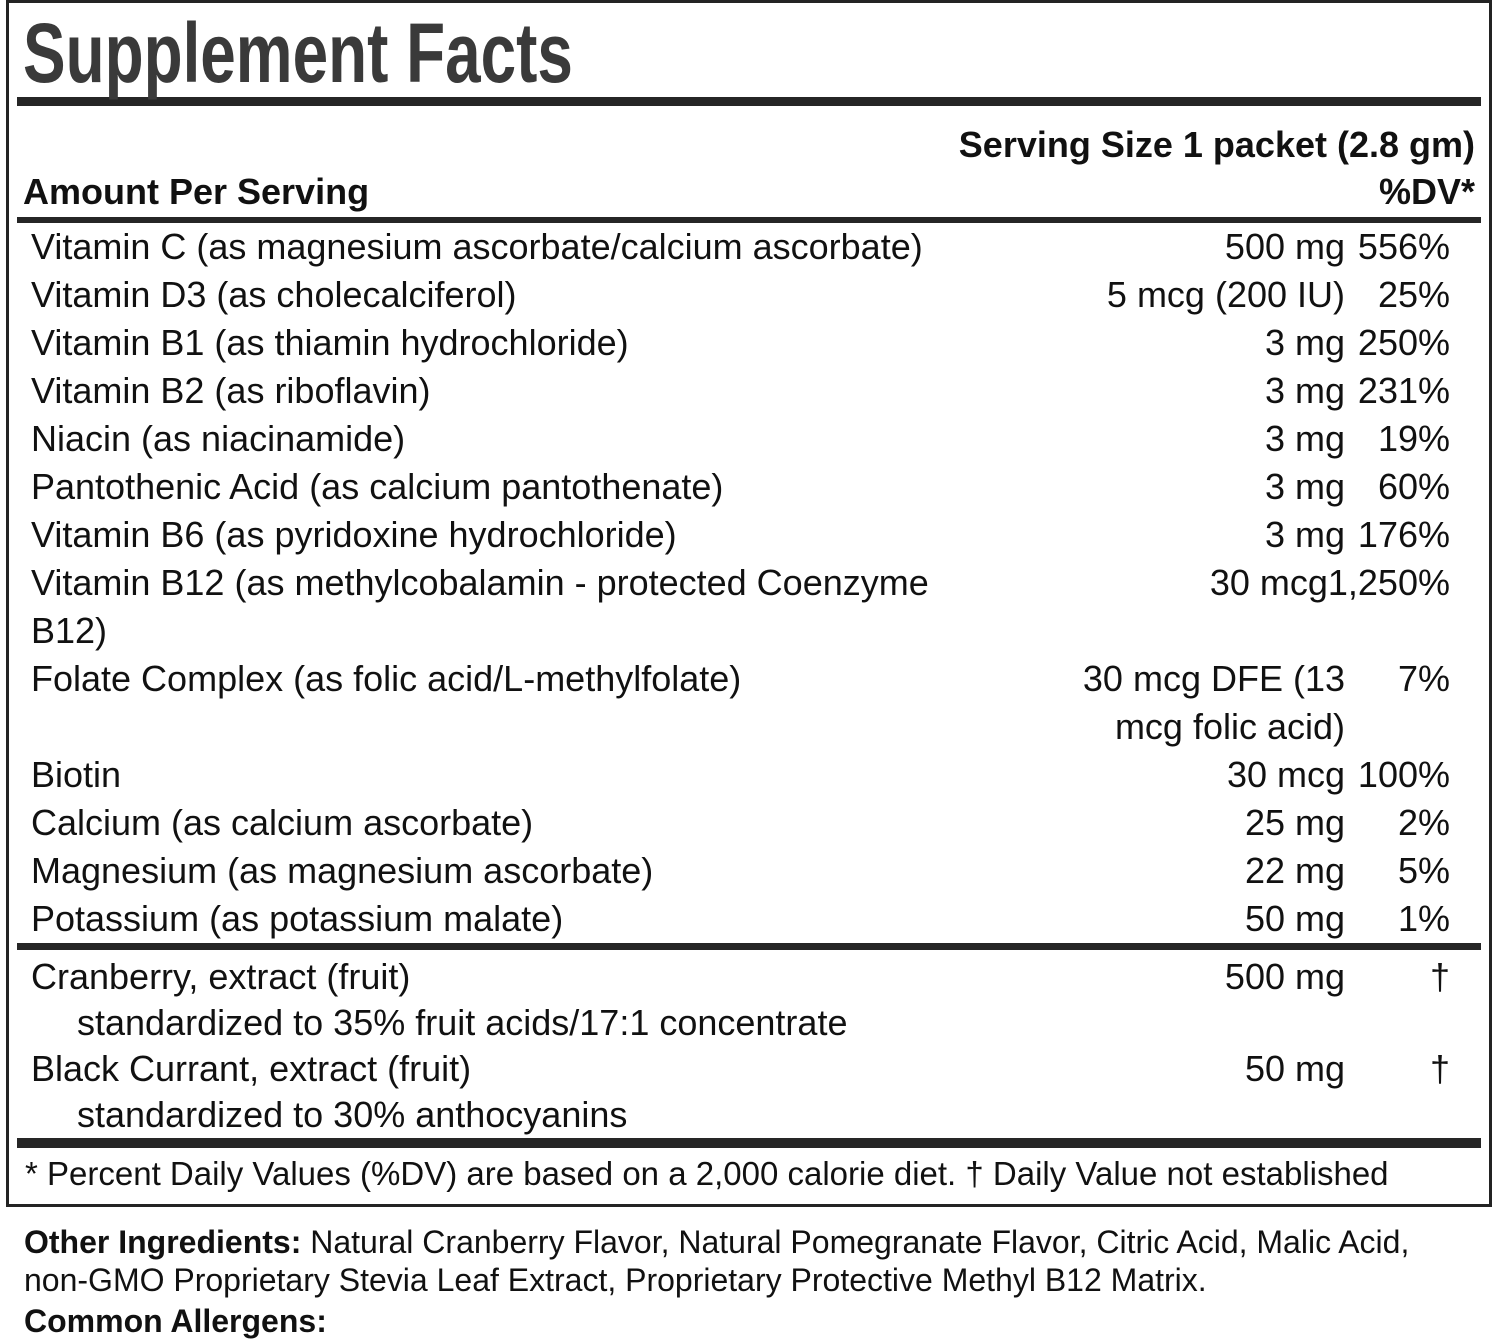 This screenshot has height=1341, width=1498. What do you see at coordinates (749, 977) in the screenshot?
I see `botanical-row: Cranberry, extract (fruit) 500 mg †` at bounding box center [749, 977].